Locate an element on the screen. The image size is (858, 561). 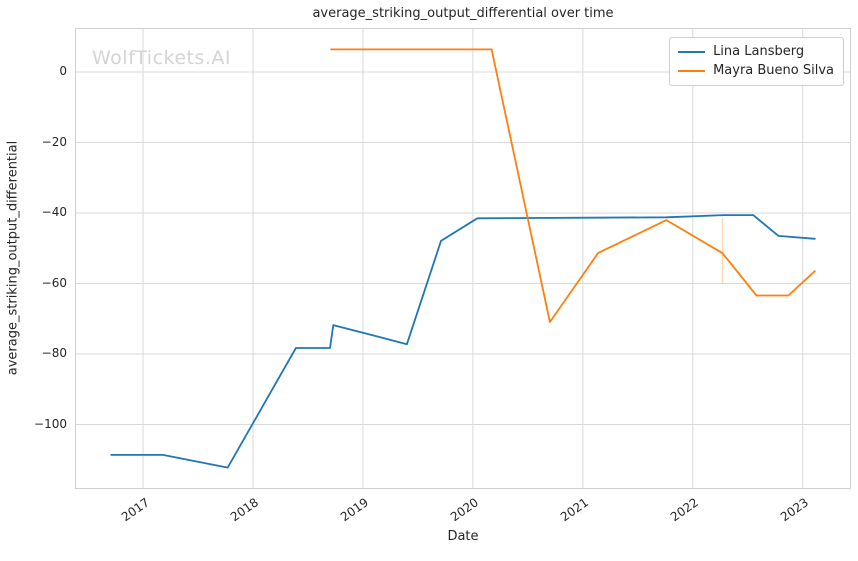
x-tick-label: 2021 is located at coordinates (575, 510).